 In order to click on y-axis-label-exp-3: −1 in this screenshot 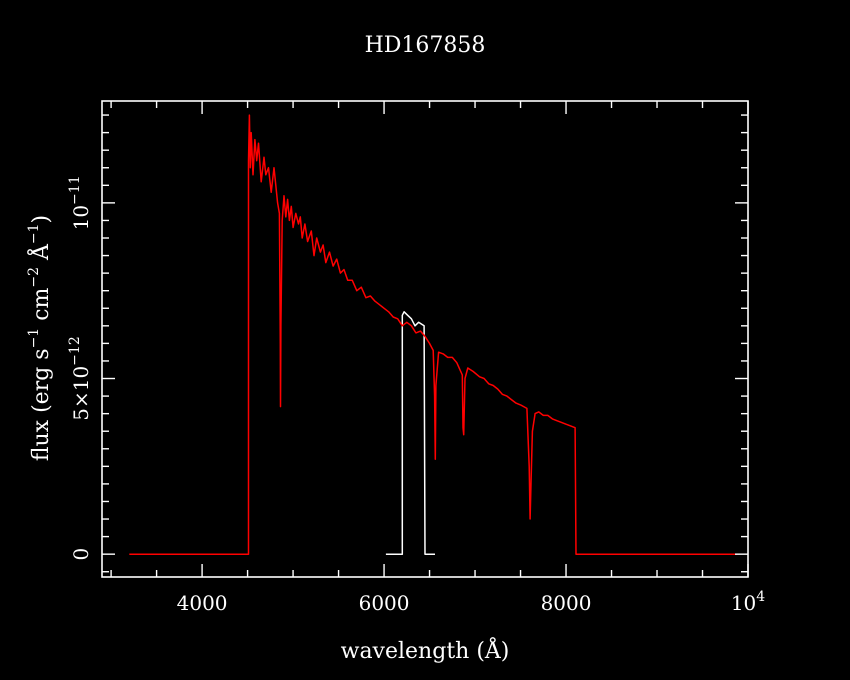, I will do `click(34, 233)`.